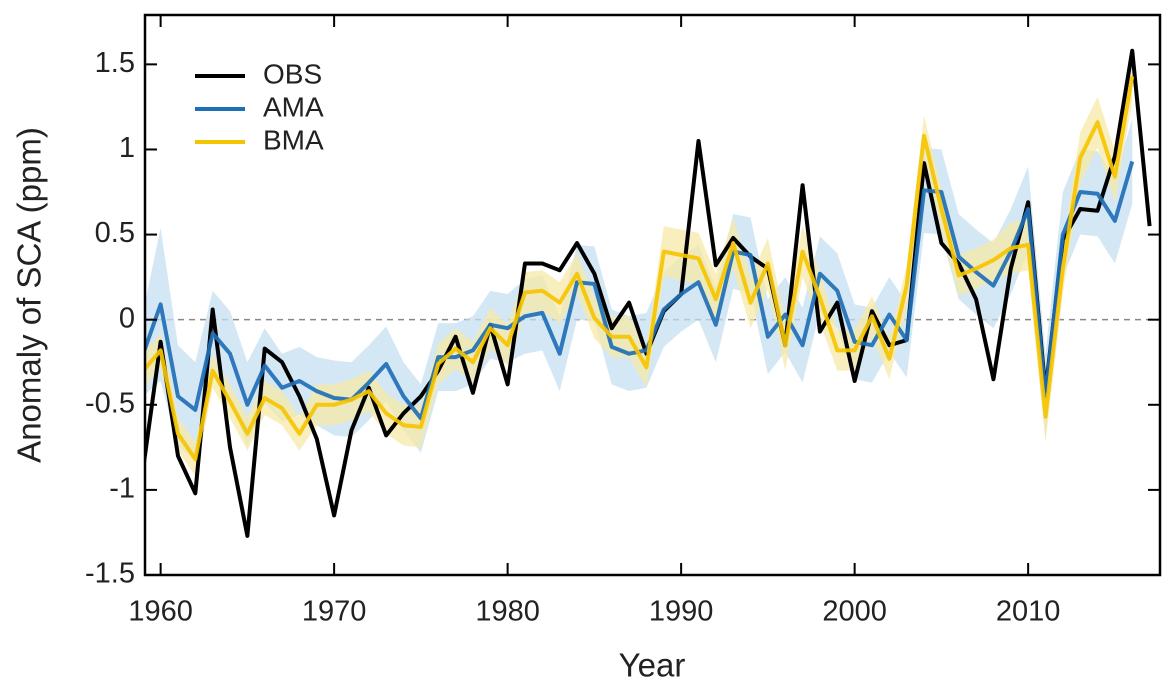  Describe the element at coordinates (293, 106) in the screenshot. I see `legend-label: AMA` at that location.